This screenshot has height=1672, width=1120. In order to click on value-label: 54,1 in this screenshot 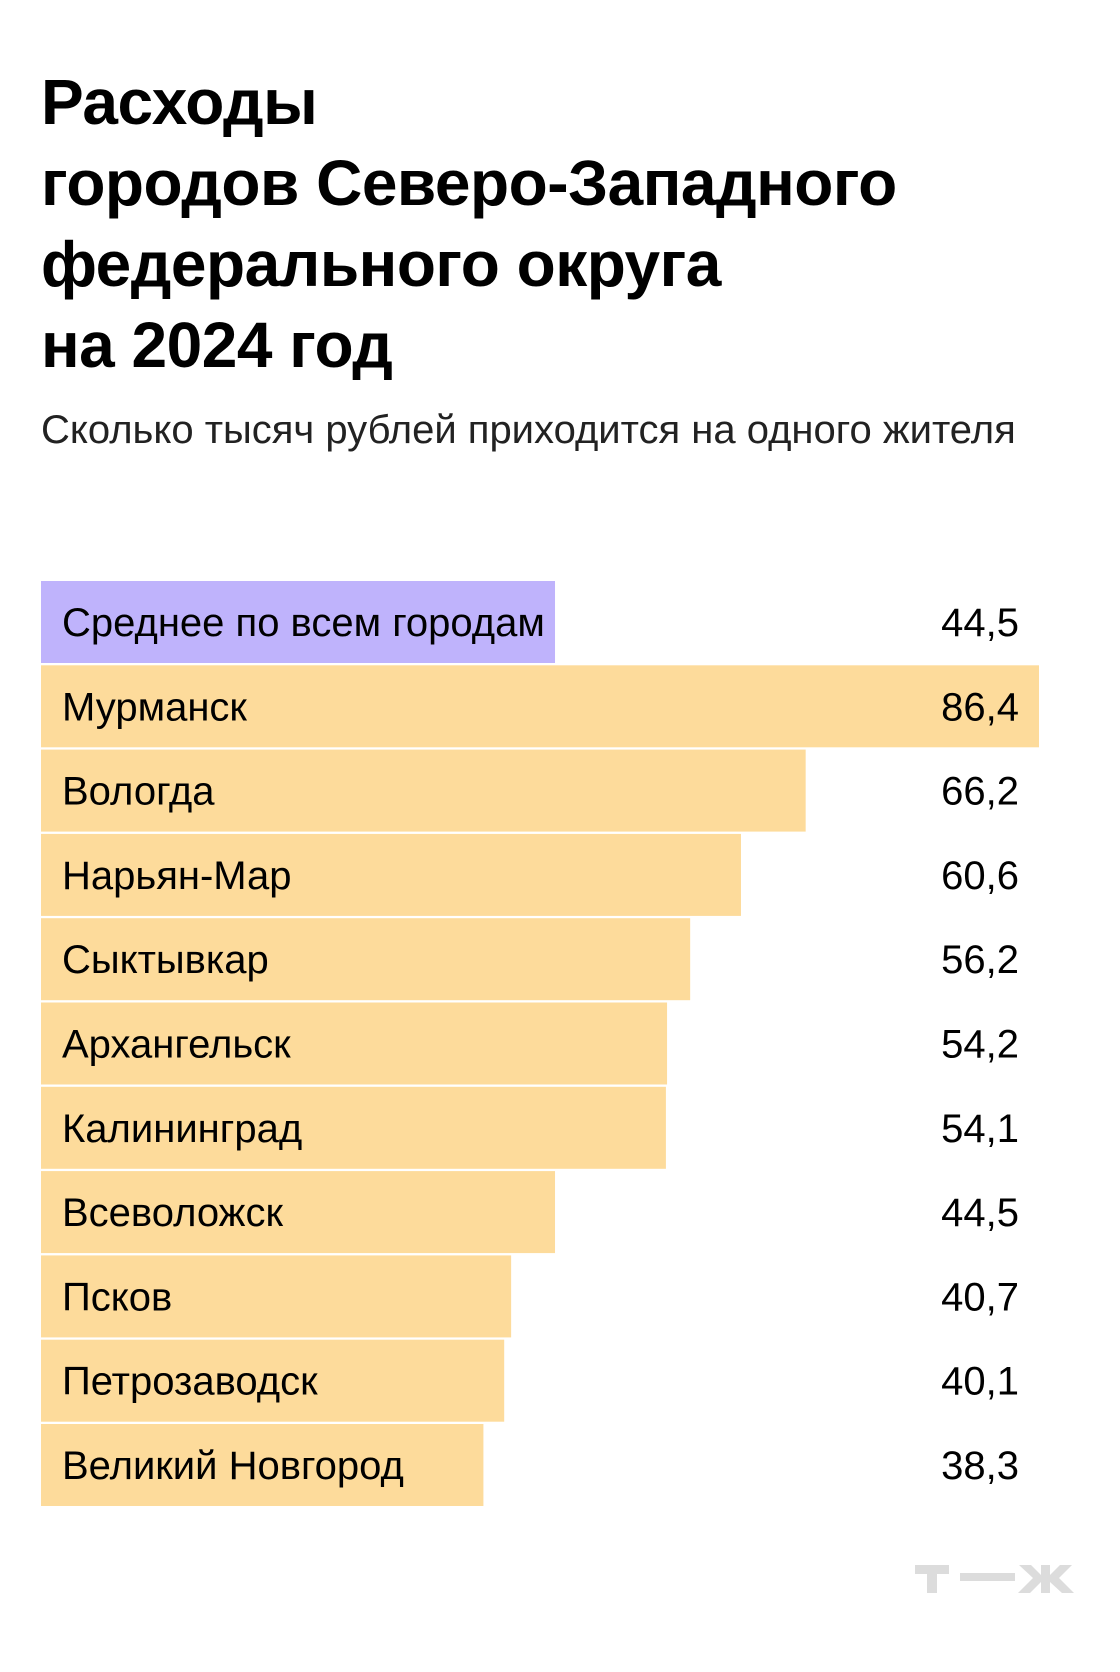, I will do `click(980, 1129)`.